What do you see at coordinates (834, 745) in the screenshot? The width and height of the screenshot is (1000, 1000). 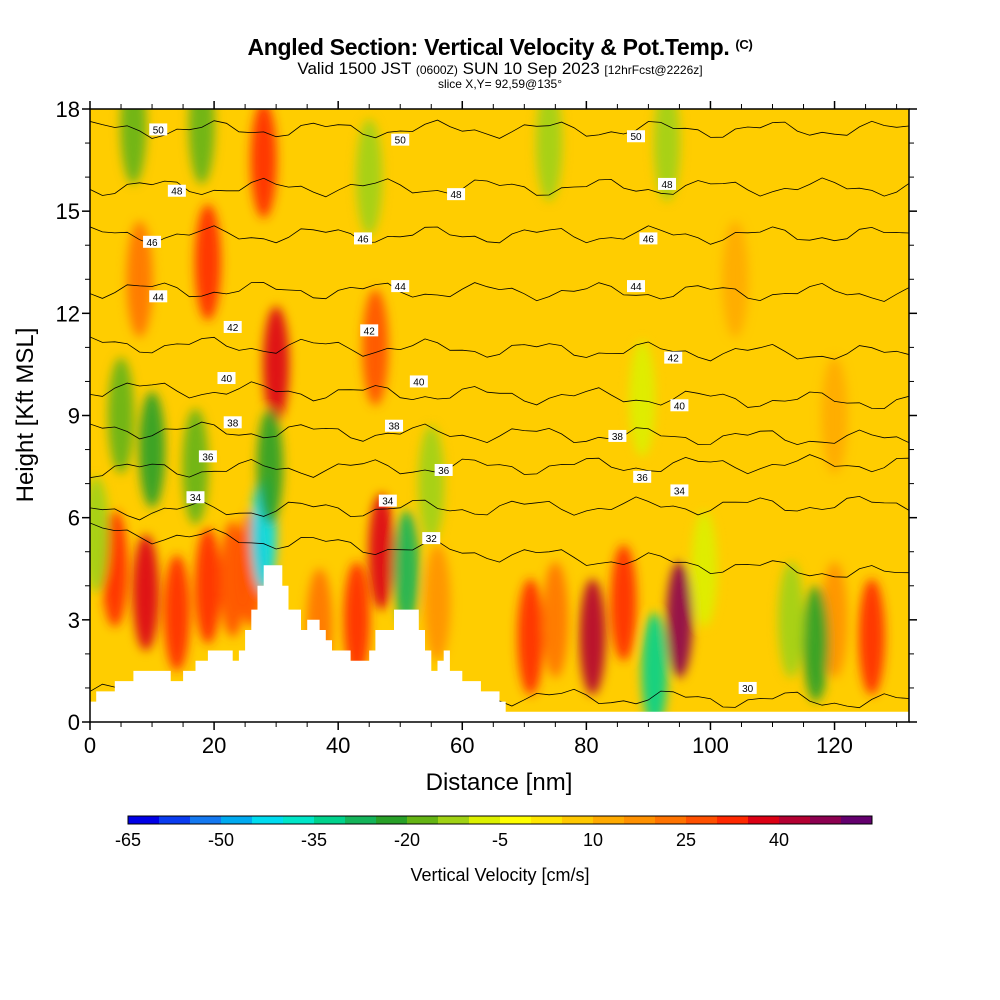 I see `x-tick-label: 120` at bounding box center [834, 745].